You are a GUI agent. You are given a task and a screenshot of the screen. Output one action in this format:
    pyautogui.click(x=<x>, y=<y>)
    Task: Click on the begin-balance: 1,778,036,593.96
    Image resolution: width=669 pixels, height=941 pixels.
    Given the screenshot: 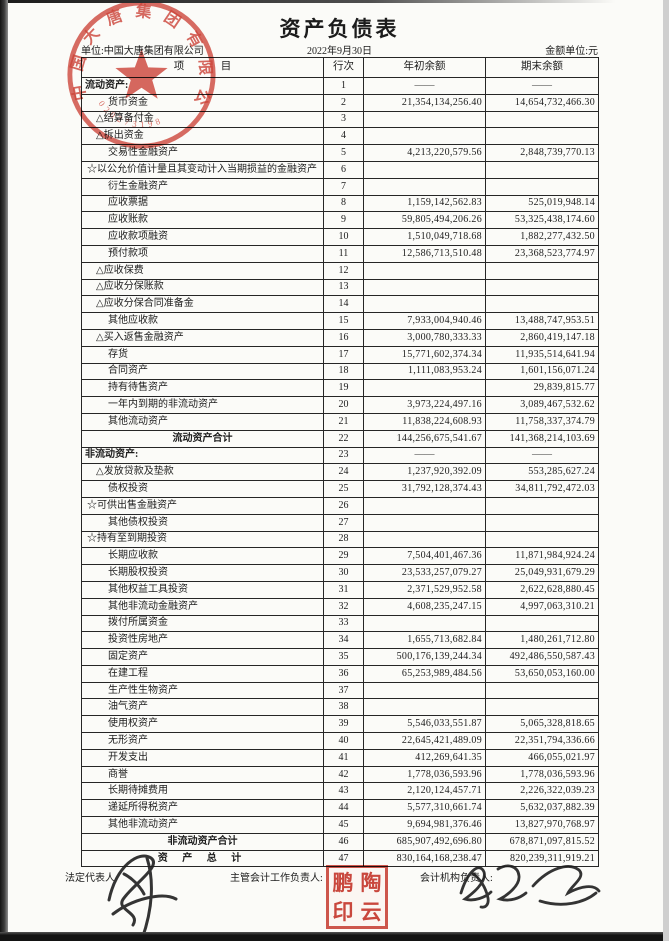 What is the action you would take?
    pyautogui.click(x=424, y=774)
    